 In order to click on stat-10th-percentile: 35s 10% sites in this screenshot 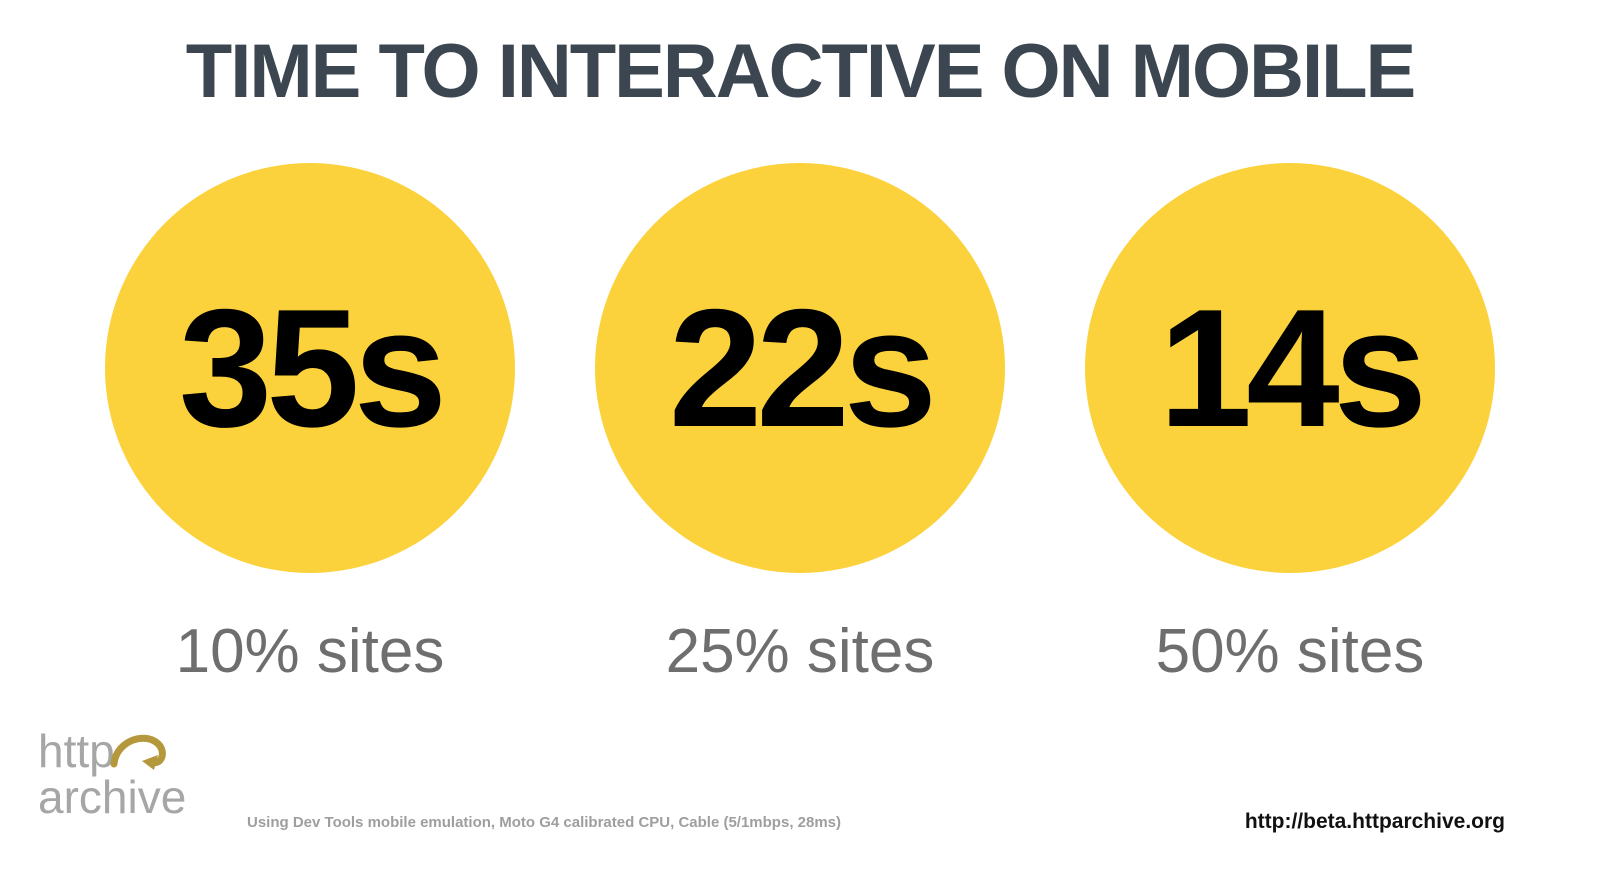, I will do `click(310, 423)`.